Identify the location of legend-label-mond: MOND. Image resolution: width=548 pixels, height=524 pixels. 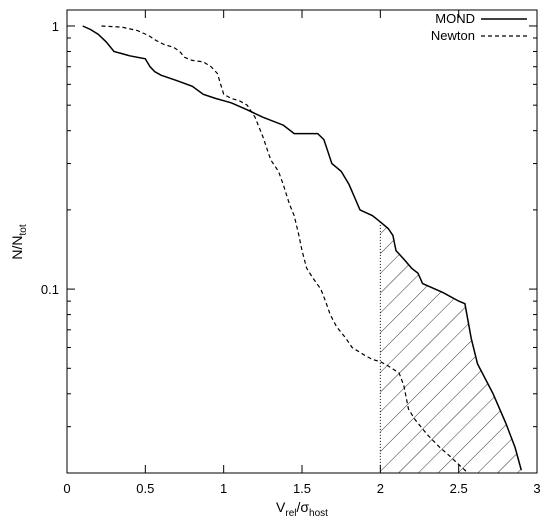
(455, 18).